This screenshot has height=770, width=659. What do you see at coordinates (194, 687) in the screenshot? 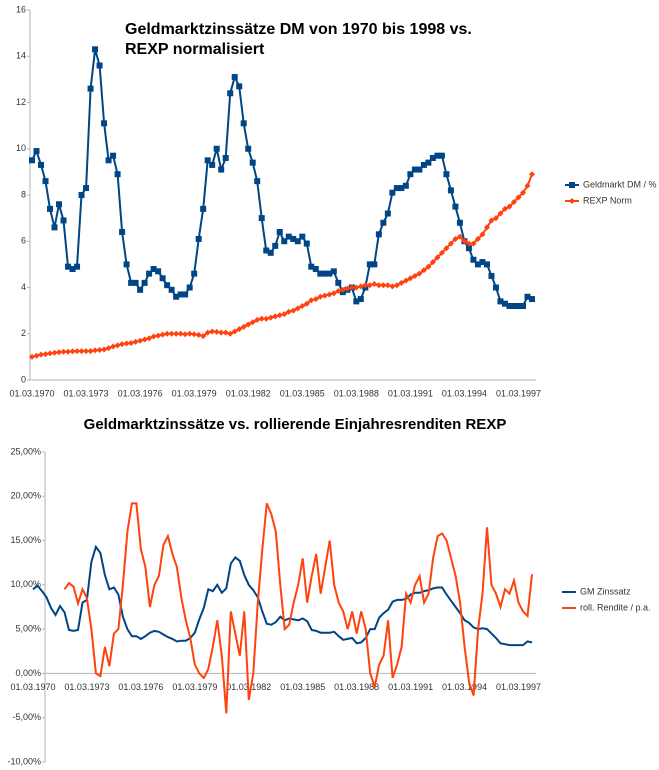
I see `x-tick-label: 01.03.1979` at bounding box center [194, 687].